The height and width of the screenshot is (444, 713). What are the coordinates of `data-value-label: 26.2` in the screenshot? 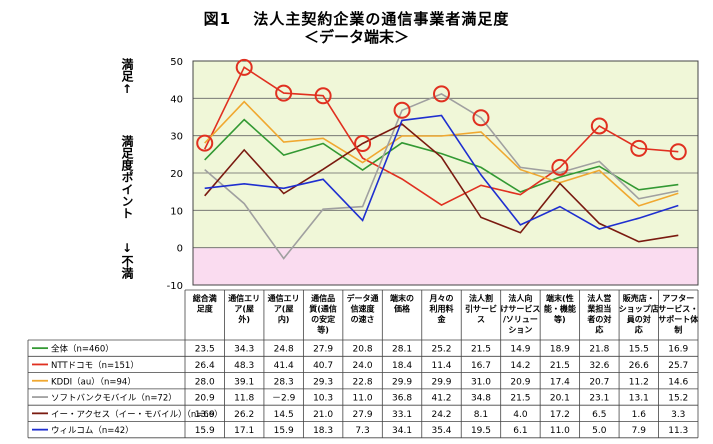 It's located at (244, 415).